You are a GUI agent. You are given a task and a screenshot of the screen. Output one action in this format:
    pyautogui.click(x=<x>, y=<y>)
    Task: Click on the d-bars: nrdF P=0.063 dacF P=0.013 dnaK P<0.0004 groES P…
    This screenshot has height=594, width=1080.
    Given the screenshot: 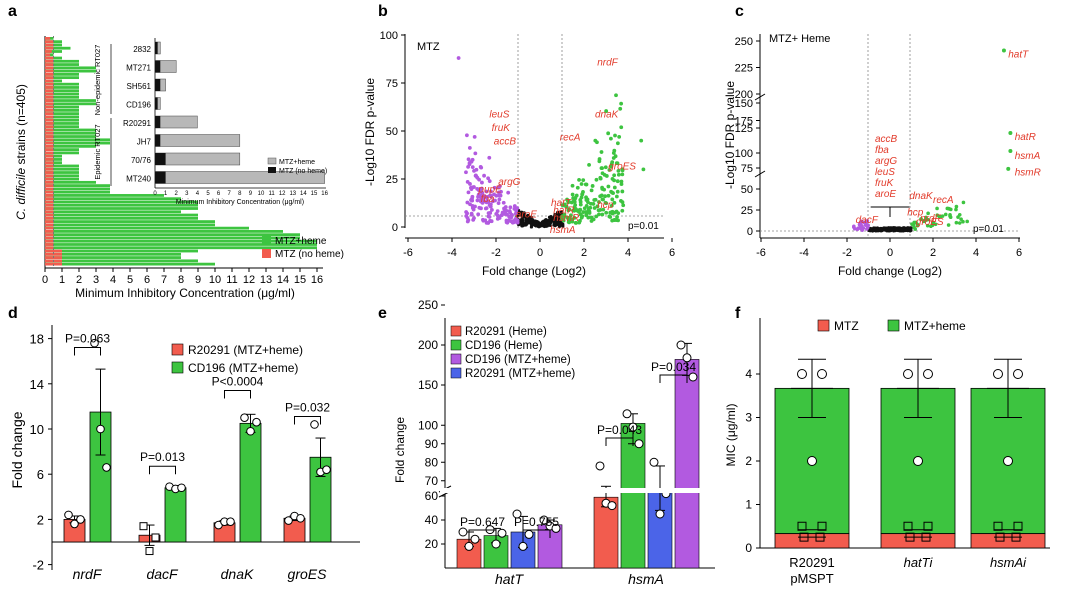 What is the action you would take?
    pyautogui.click(x=197, y=457)
    